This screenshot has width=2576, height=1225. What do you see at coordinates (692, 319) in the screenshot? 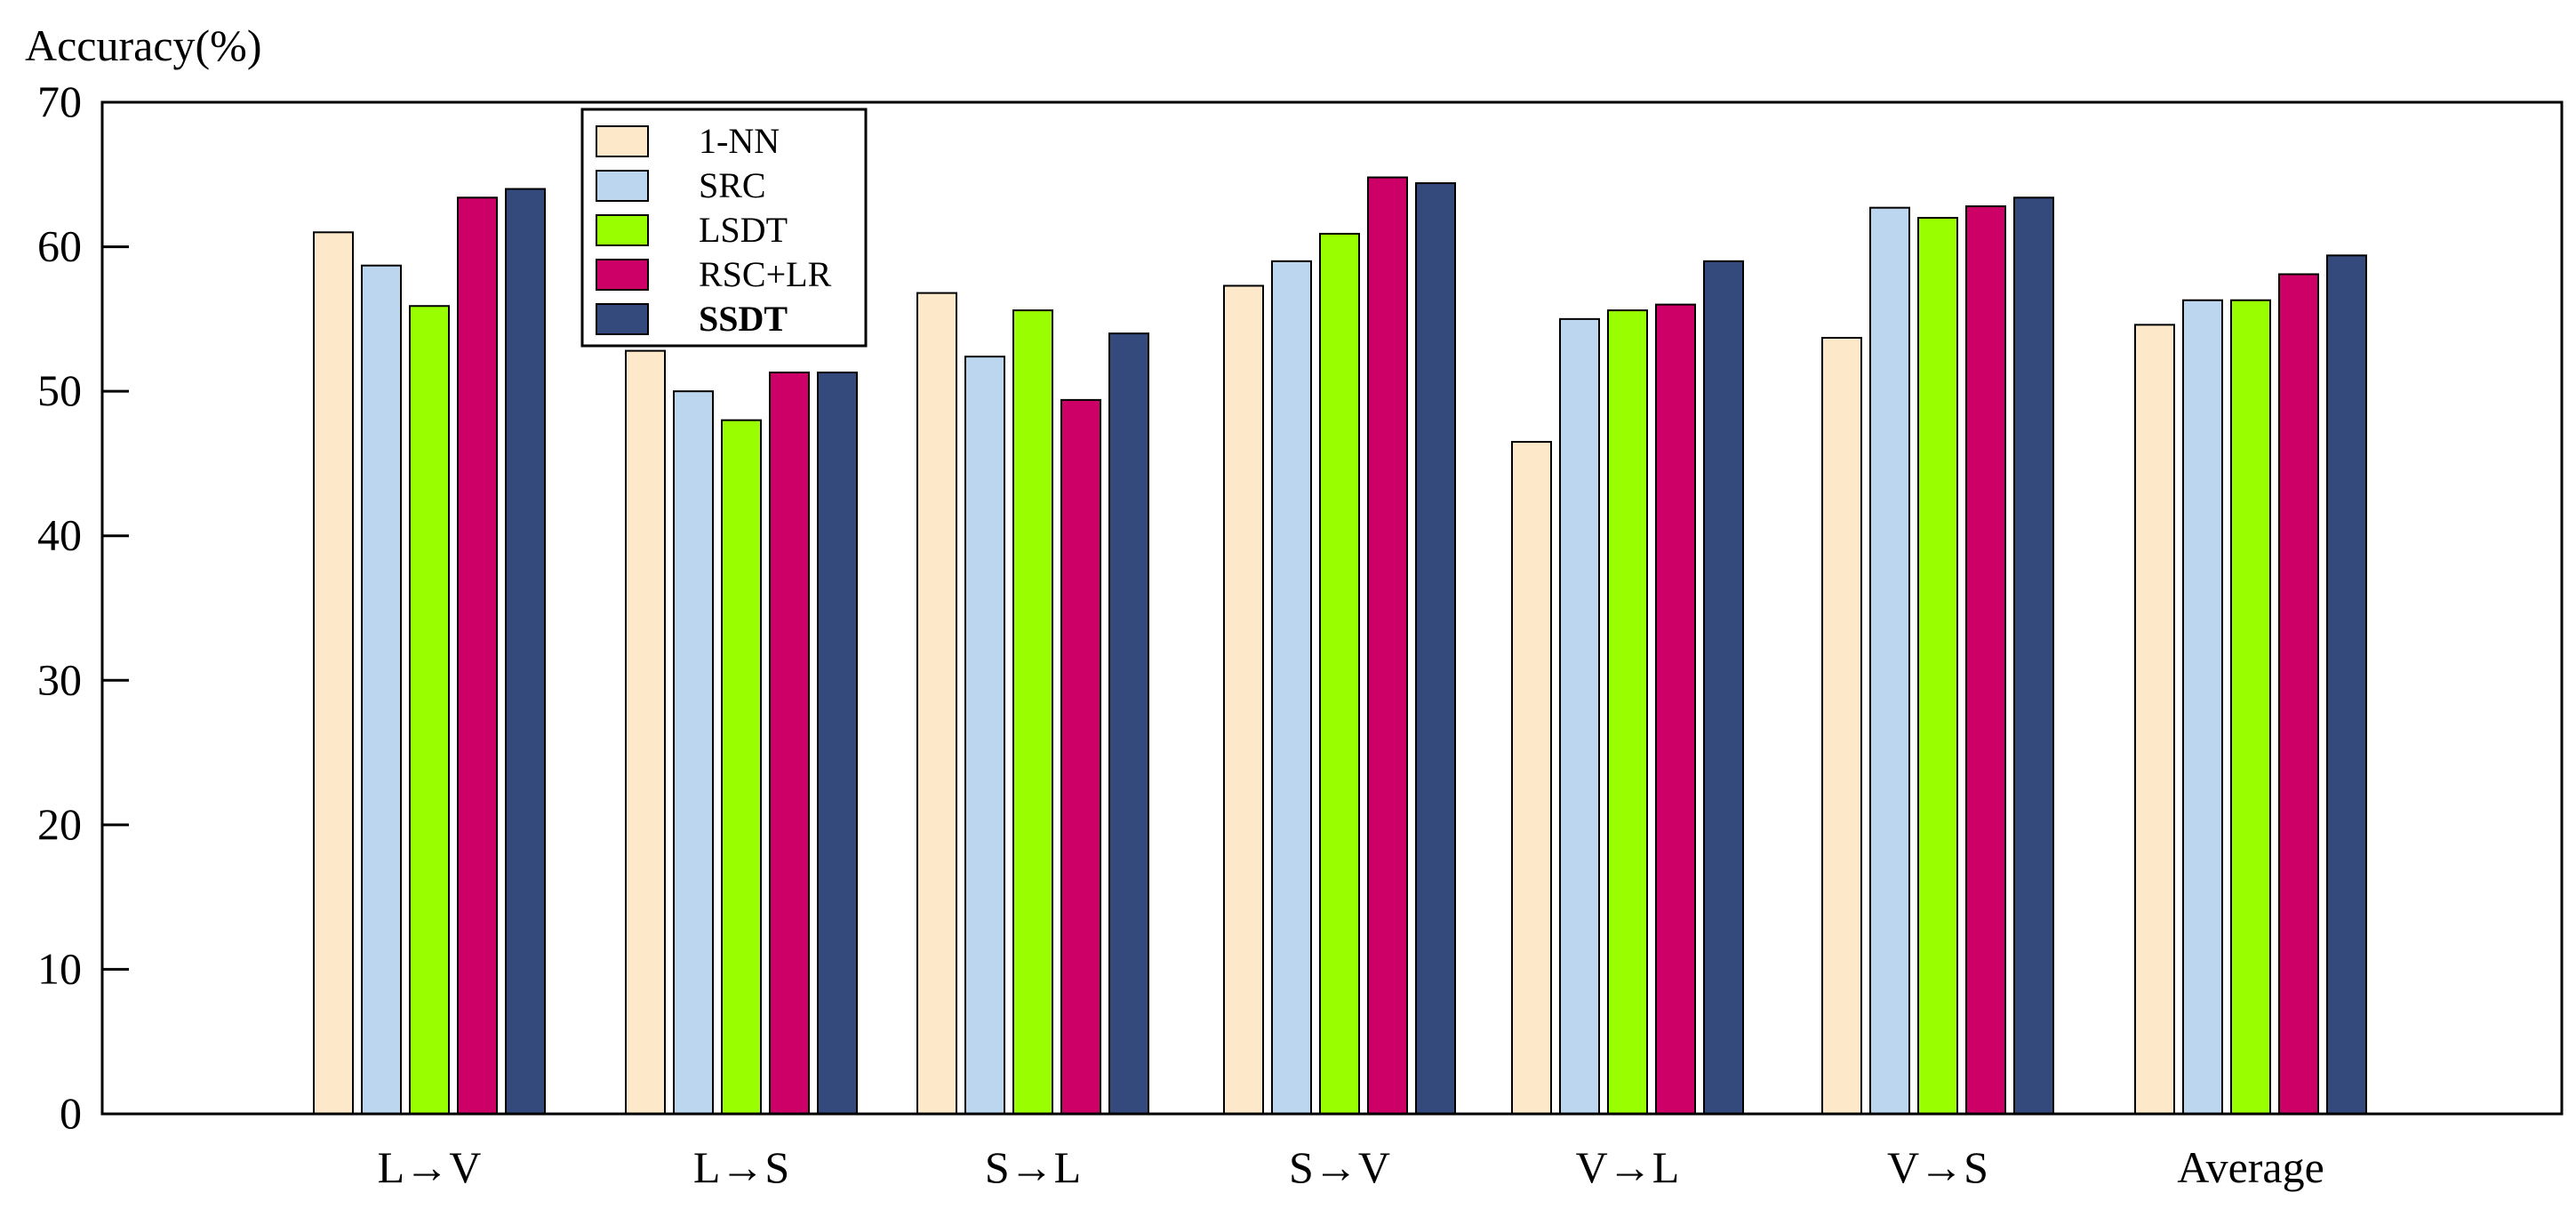
I see `legend-item: SSDT` at bounding box center [692, 319].